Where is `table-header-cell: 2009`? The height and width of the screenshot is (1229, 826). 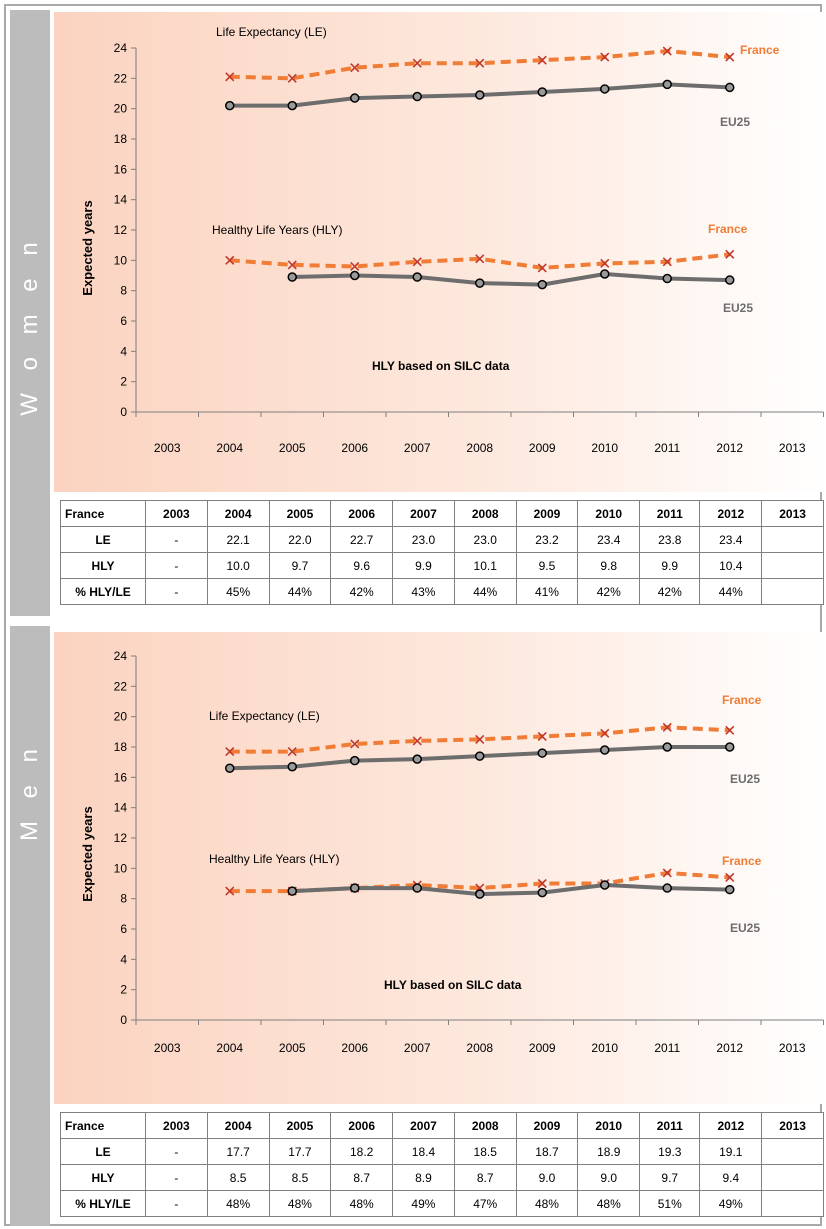
table-header-cell: 2009 is located at coordinates (547, 513).